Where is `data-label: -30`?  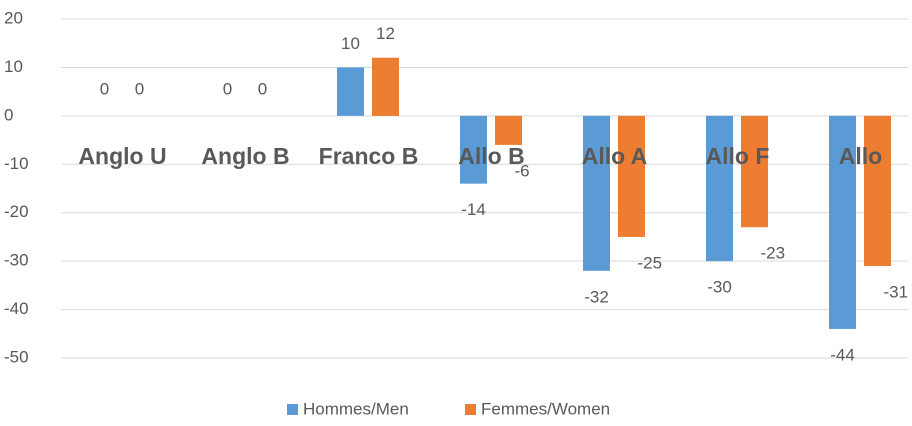 data-label: -30 is located at coordinates (719, 287).